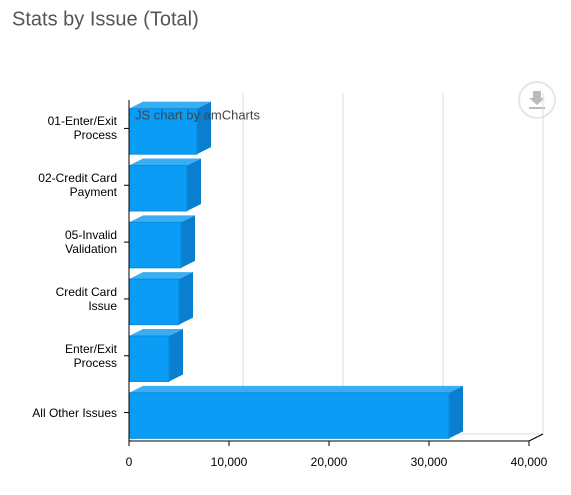  I want to click on credit: JS chart by amCharts, so click(197, 114).